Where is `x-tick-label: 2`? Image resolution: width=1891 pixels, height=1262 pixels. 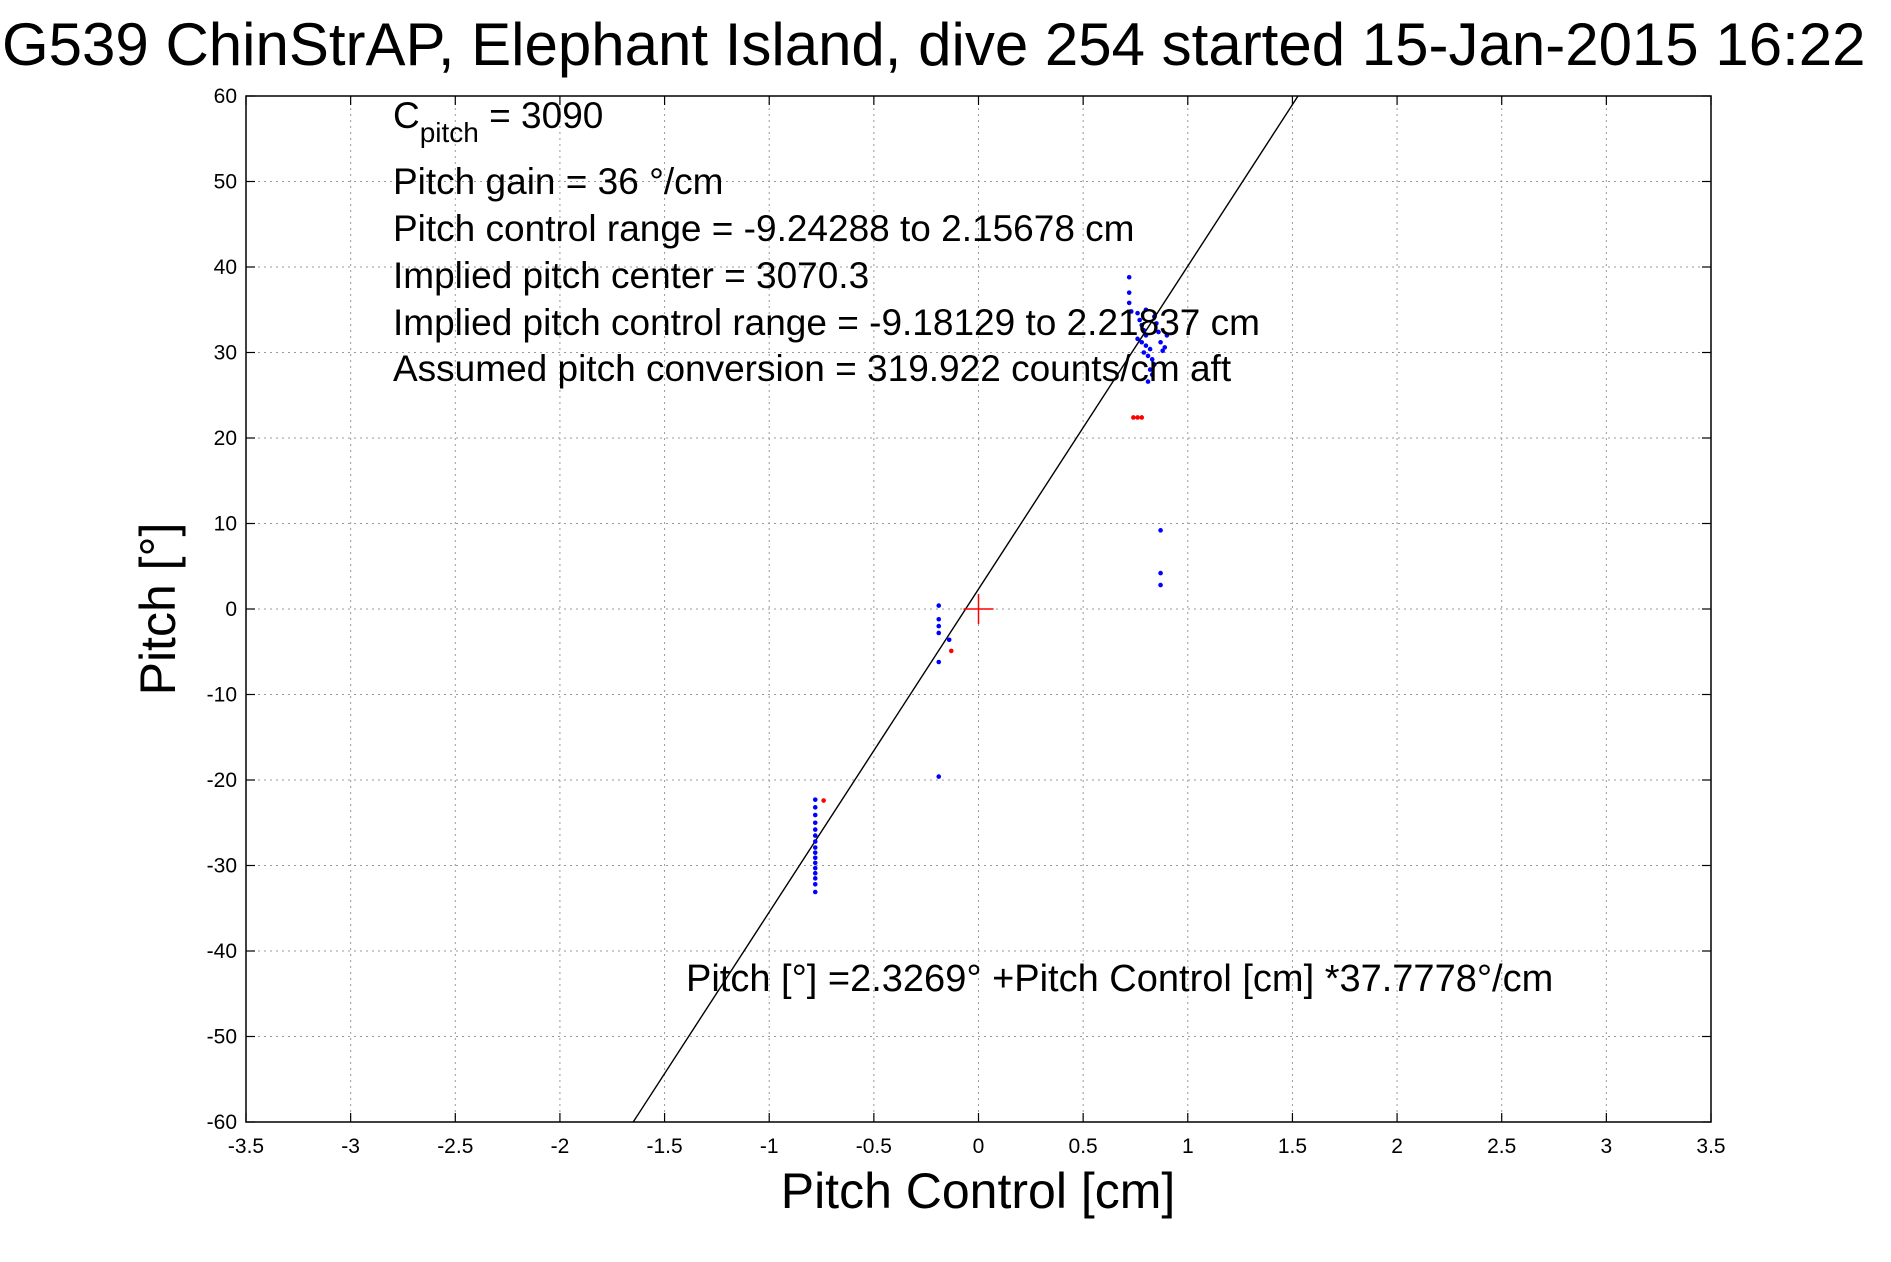 x-tick-label: 2 is located at coordinates (1397, 1146).